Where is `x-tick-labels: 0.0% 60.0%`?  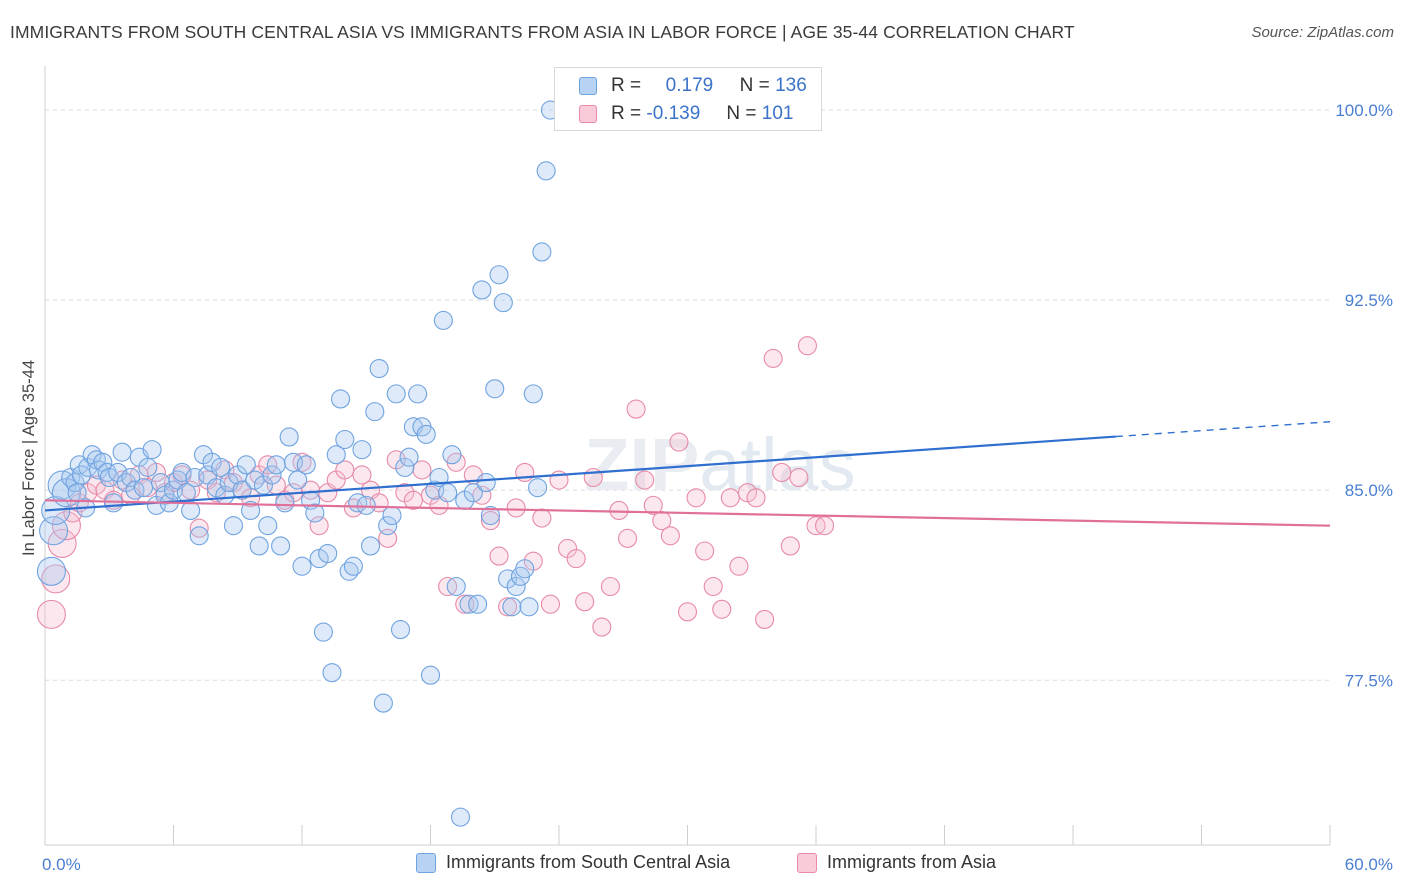
x-tick-labels: 0.0% 60.0% is located at coordinates (717, 864).